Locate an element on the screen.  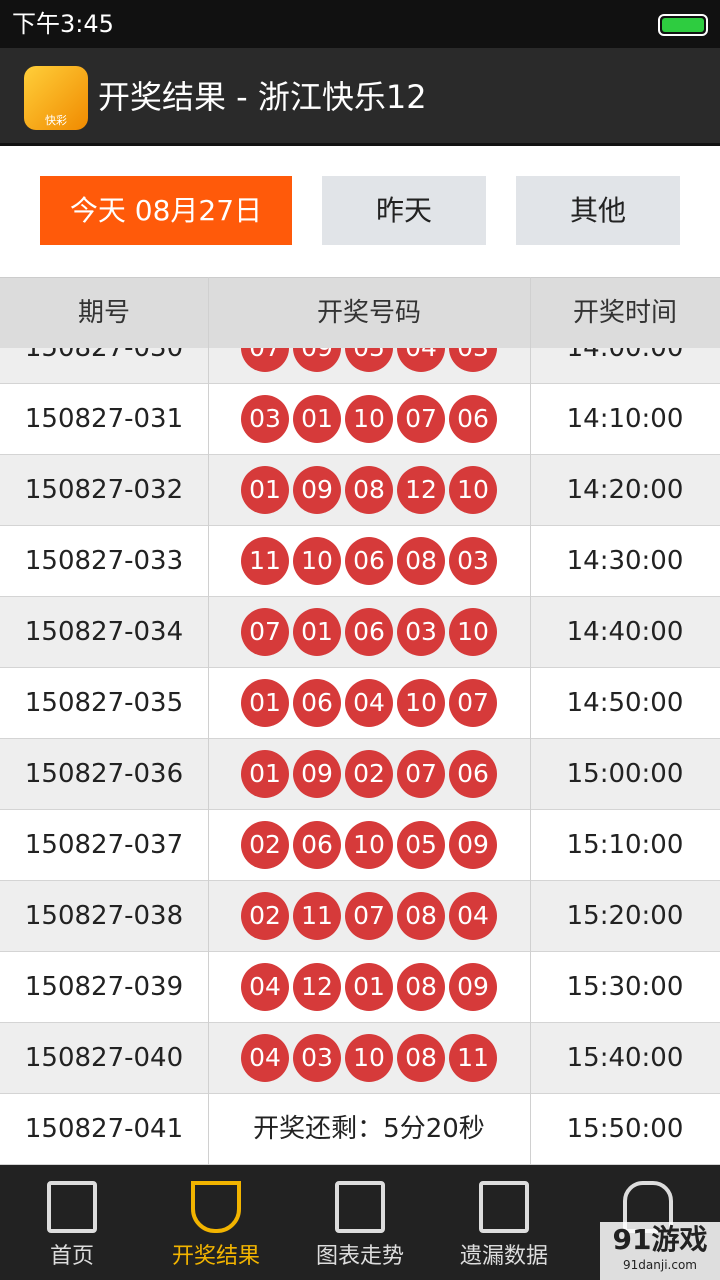
draw-time: 14:30:00 is located at coordinates (625, 561).